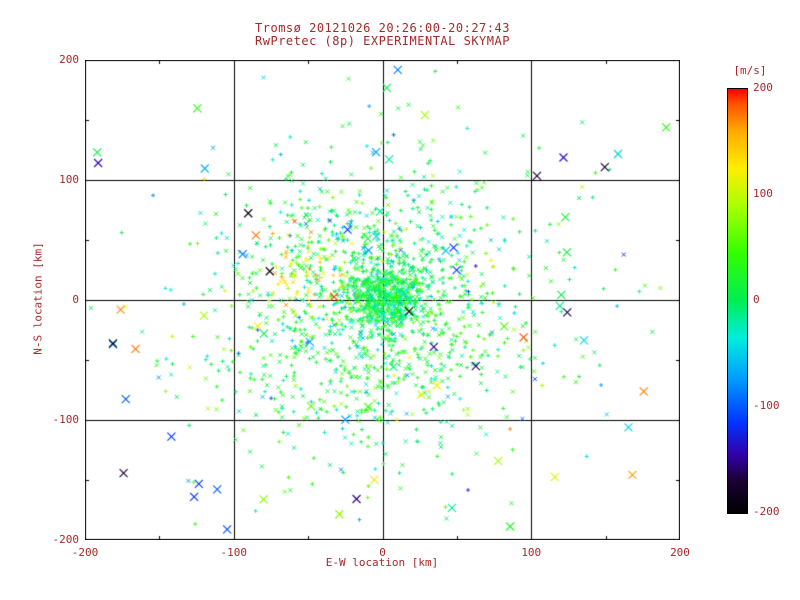 The image size is (800, 600). I want to click on y-tick-label: -200, so click(66, 539).